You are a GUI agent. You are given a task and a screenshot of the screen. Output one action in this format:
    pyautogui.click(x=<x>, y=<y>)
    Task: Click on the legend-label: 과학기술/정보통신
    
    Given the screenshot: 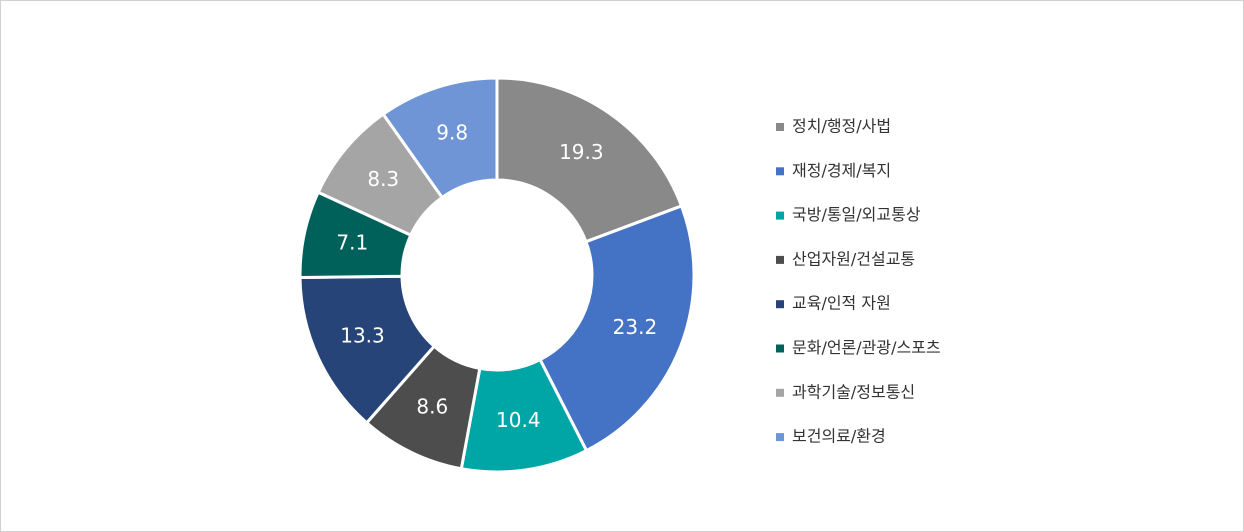 What is the action you would take?
    pyautogui.click(x=853, y=391)
    